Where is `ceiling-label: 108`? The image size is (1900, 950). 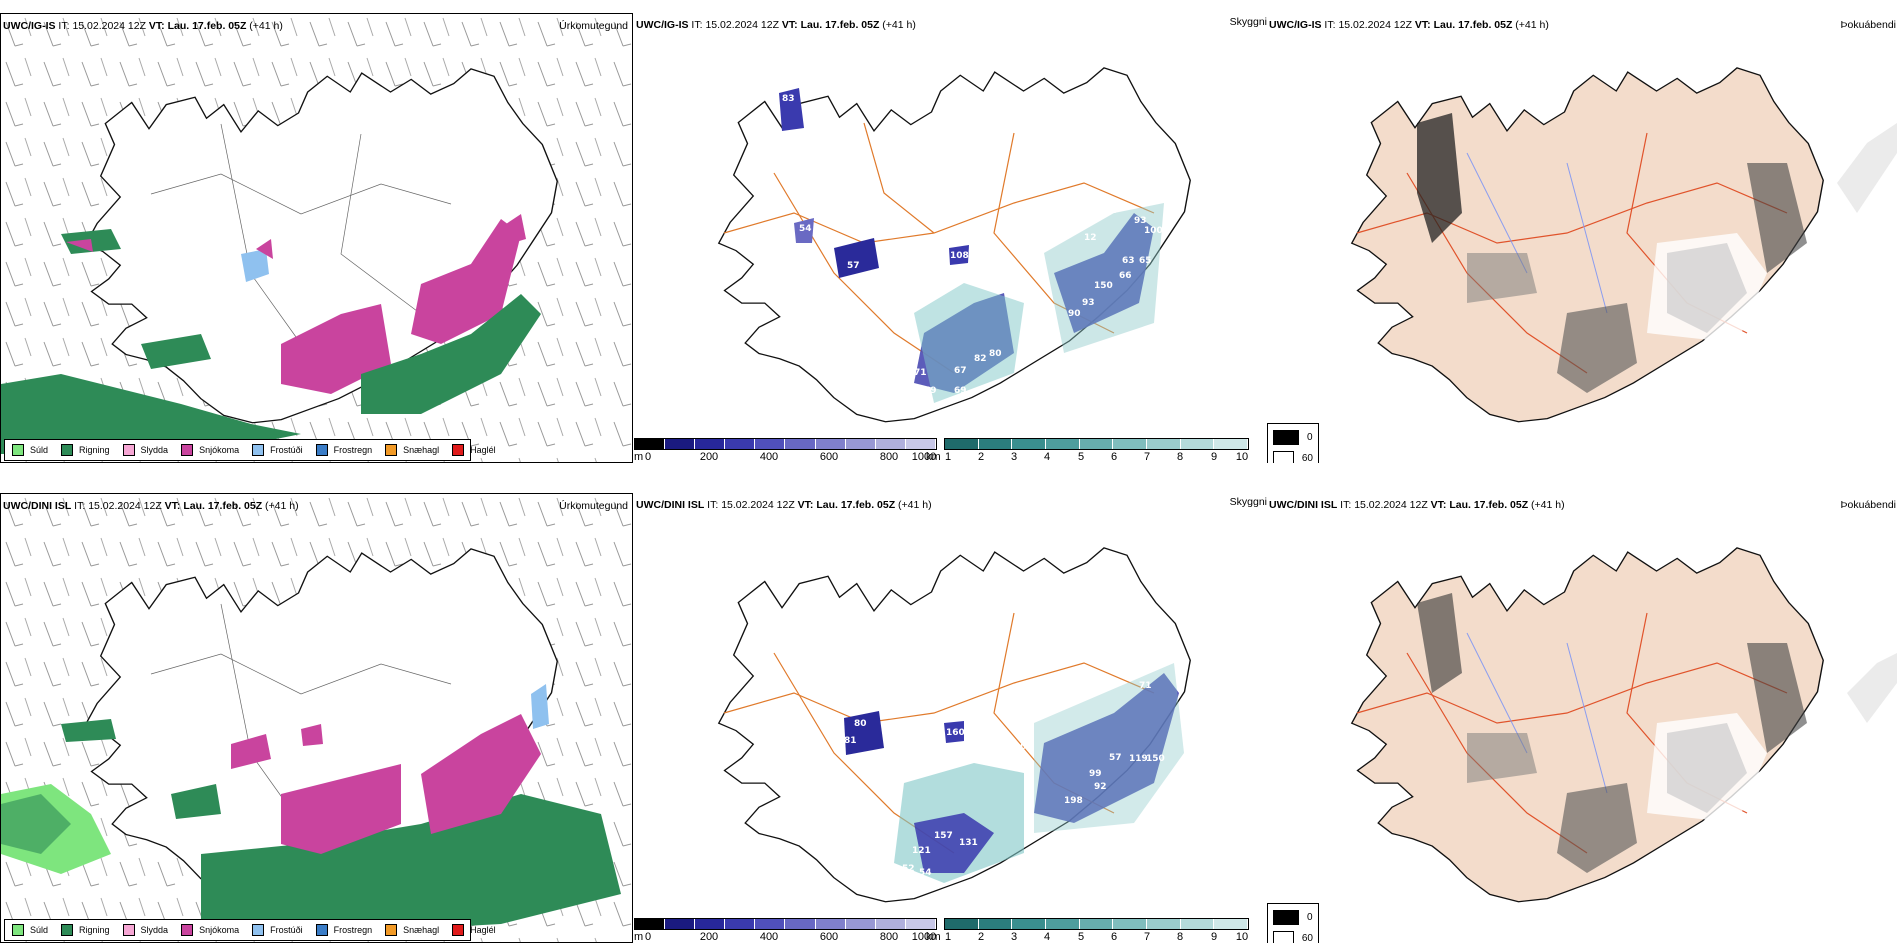
ceiling-label: 108 is located at coordinates (959, 256).